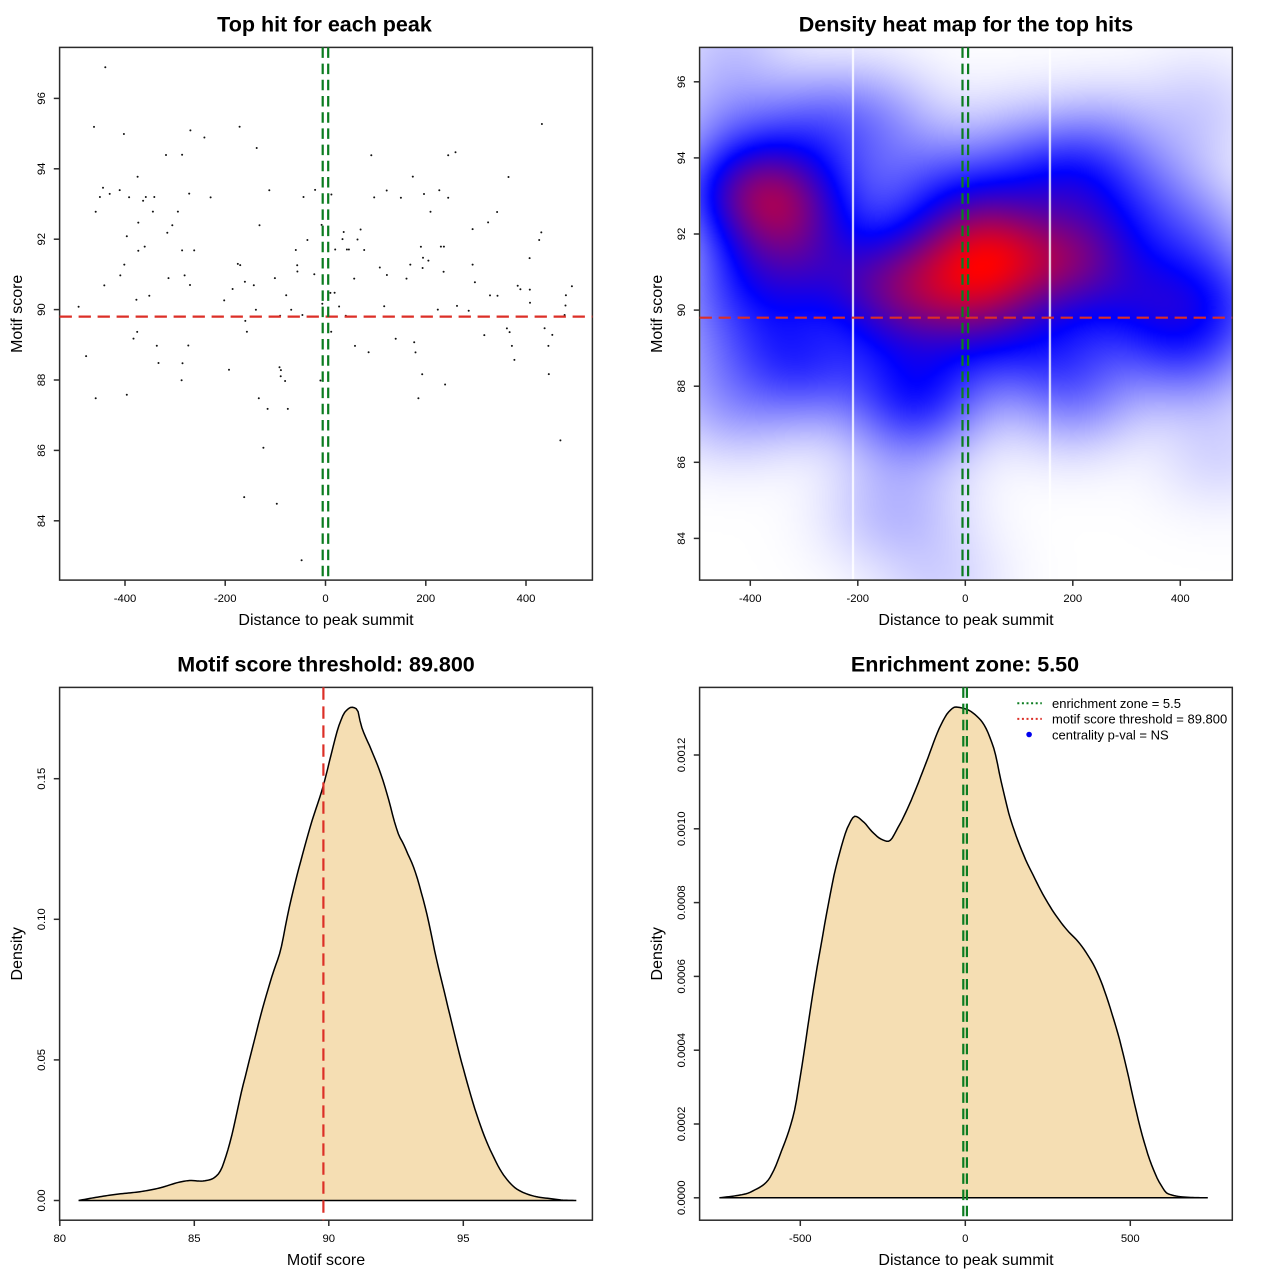  I want to click on svg-text: Enrichment zone: 5.50, so click(965, 665).